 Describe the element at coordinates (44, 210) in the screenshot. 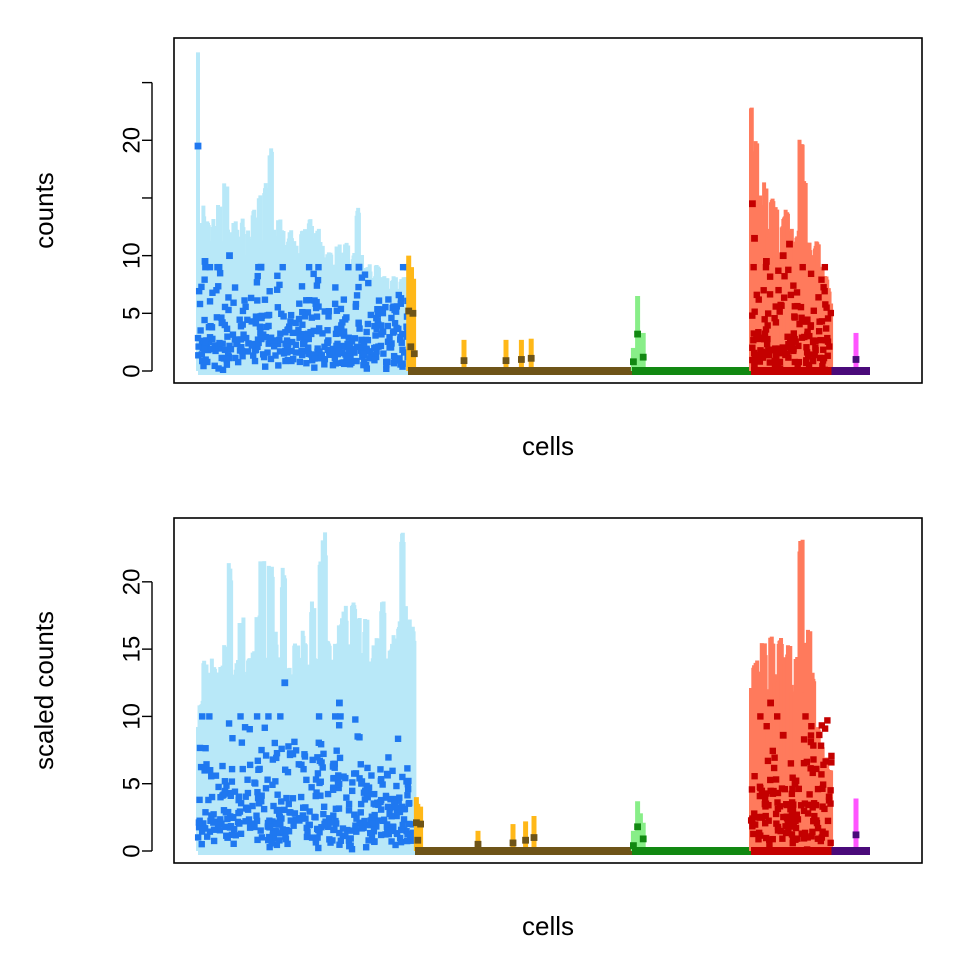

I see `y-axis-label: counts` at that location.